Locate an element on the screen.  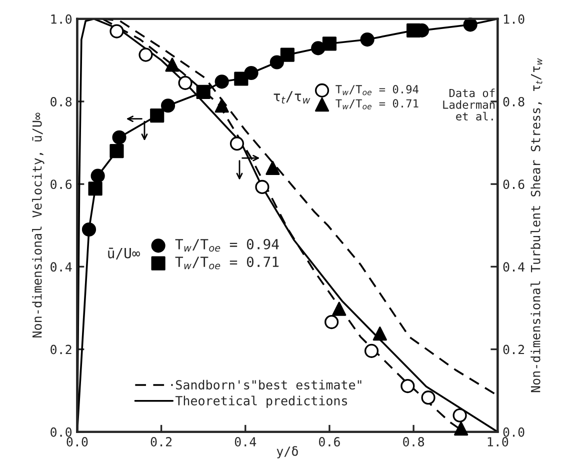
y-tick-label: 0.0 is located at coordinates (61, 432).